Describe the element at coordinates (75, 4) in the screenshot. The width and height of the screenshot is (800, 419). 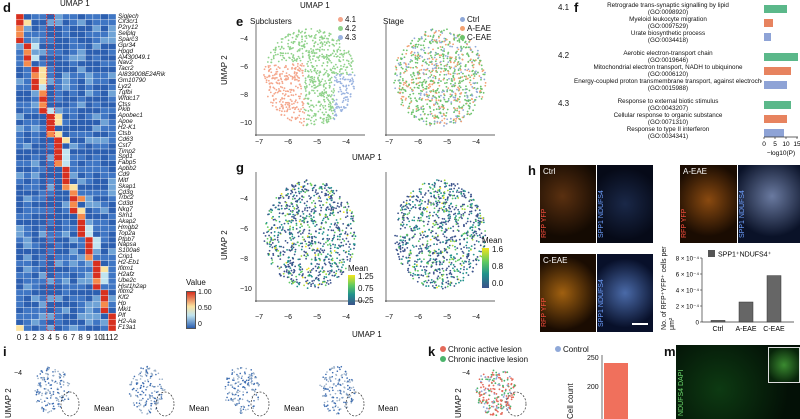
I see `heatmap-top-title: UMAP 1` at that location.